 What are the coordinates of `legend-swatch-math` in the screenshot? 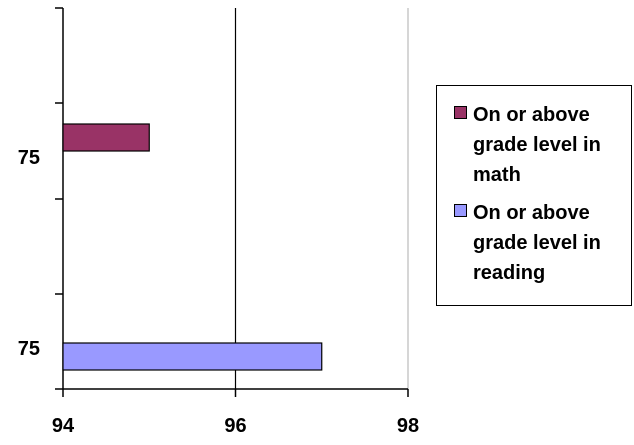 It's located at (460, 112).